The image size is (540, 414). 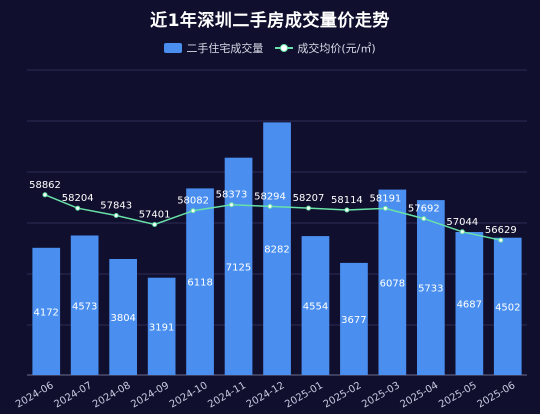 I want to click on bar-value-label: 6118, so click(x=199, y=283).